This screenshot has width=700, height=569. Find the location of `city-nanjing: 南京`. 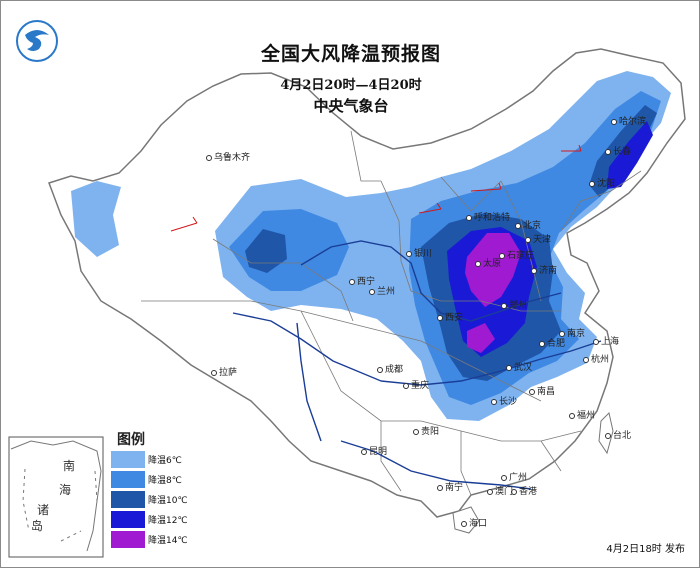

city-nanjing: 南京 is located at coordinates (572, 334).